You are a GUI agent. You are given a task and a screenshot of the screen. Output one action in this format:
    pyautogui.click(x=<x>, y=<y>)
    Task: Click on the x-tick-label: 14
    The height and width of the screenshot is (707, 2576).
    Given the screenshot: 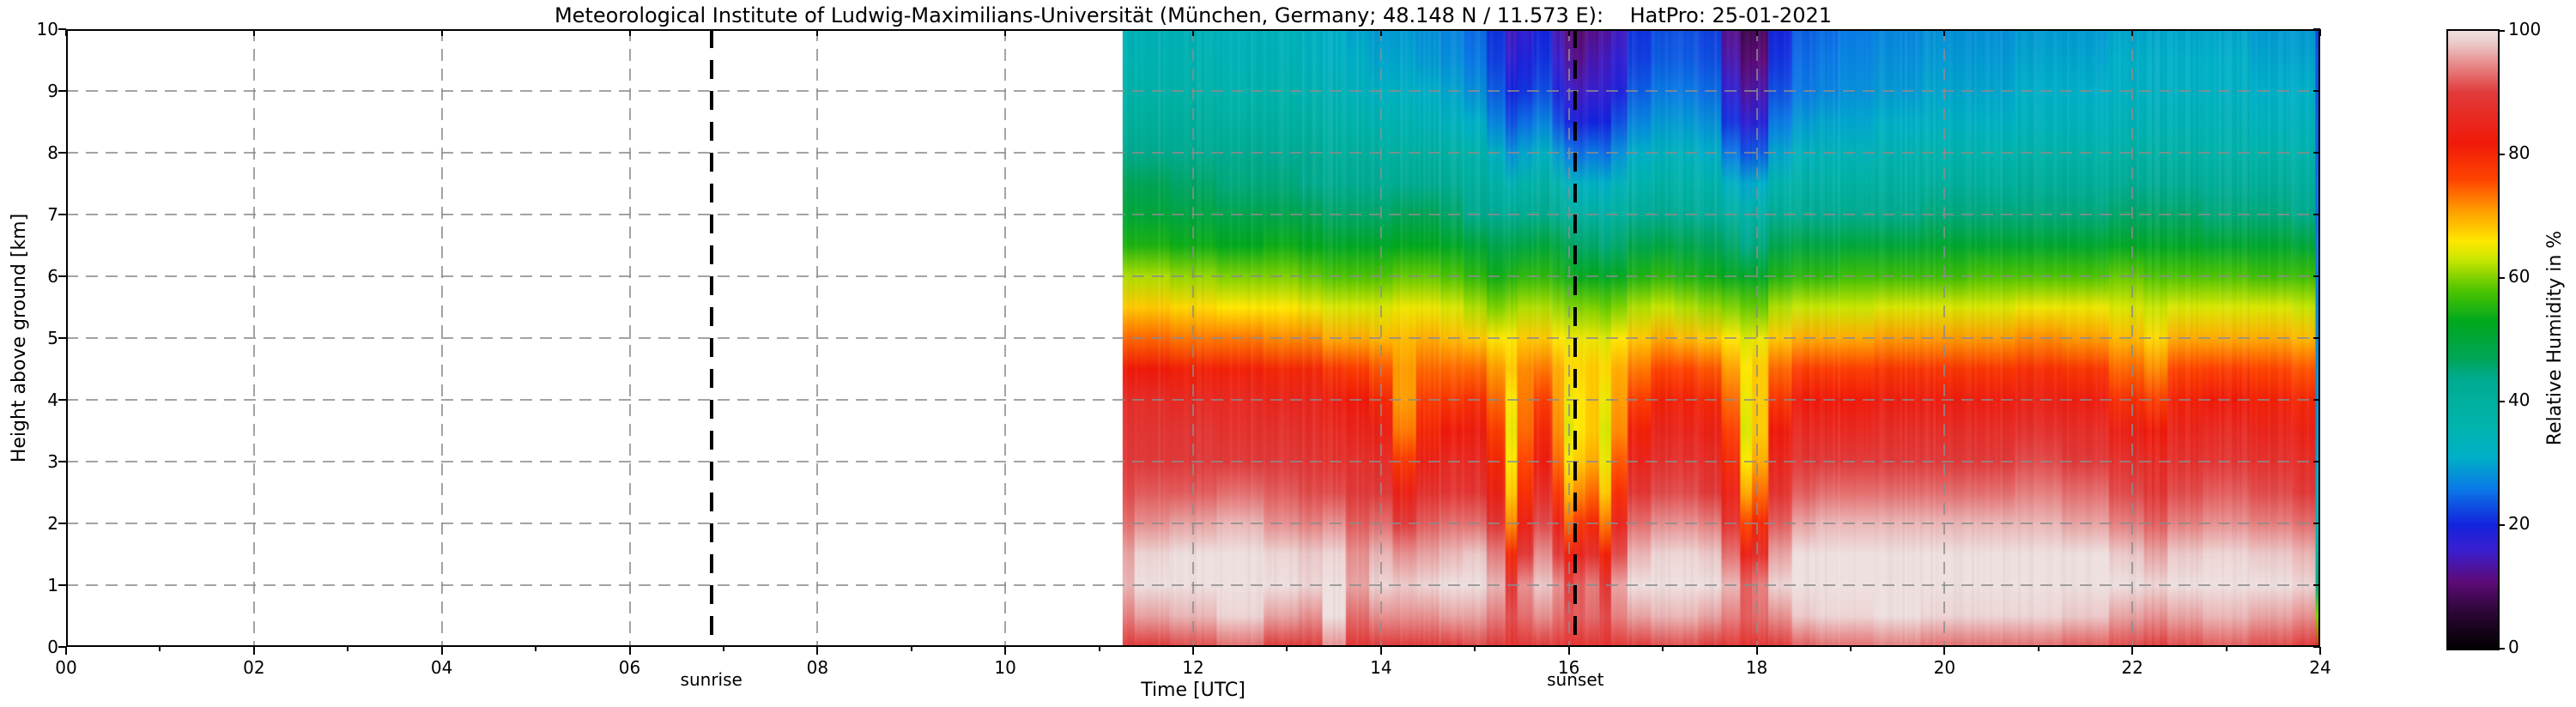 What is the action you would take?
    pyautogui.click(x=1381, y=667)
    